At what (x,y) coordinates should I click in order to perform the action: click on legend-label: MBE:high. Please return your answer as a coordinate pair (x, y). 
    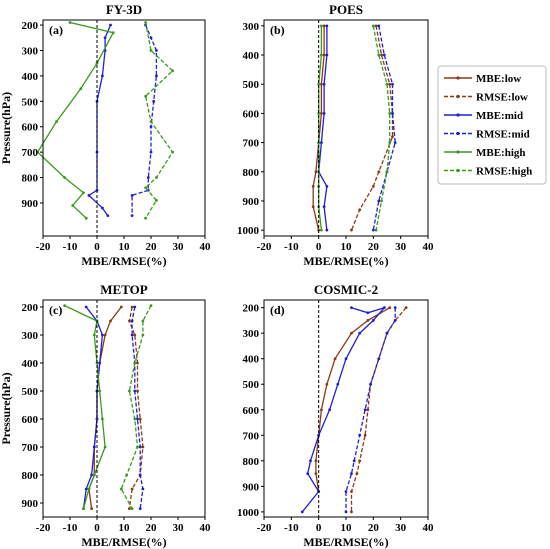
    Looking at the image, I should click on (501, 153).